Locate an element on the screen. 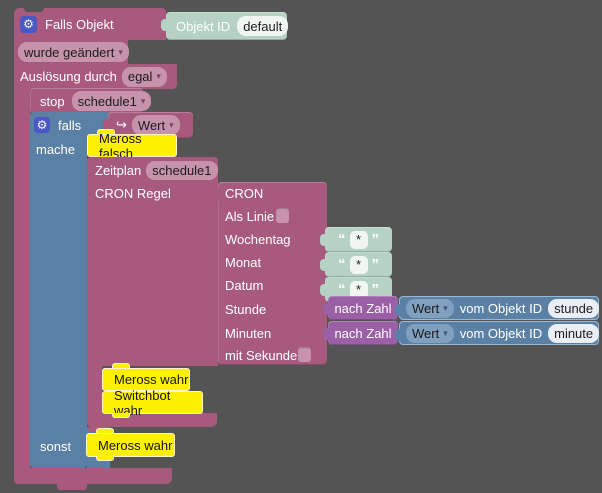 Image resolution: width=602 pixels, height=493 pixels. als-linie-checkbox is located at coordinates (282, 215).